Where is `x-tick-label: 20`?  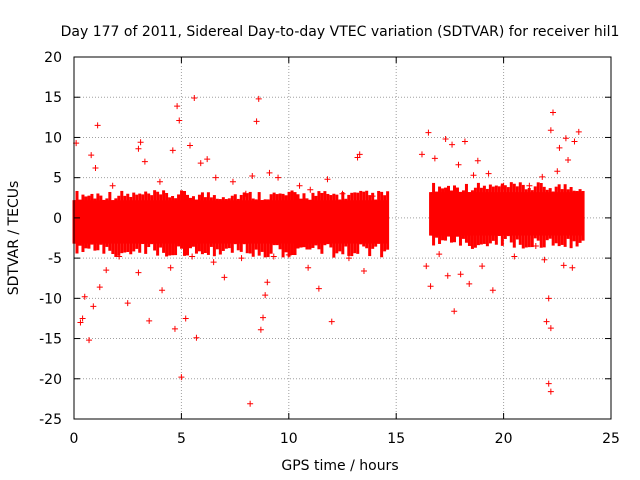
x-tick-label: 20 is located at coordinates (504, 439).